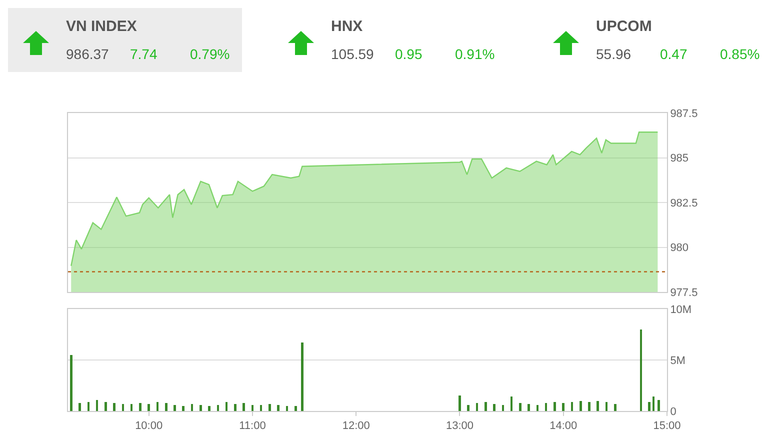 This screenshot has height=439, width=780. What do you see at coordinates (679, 158) in the screenshot?
I see `y-tick-label: 985` at bounding box center [679, 158].